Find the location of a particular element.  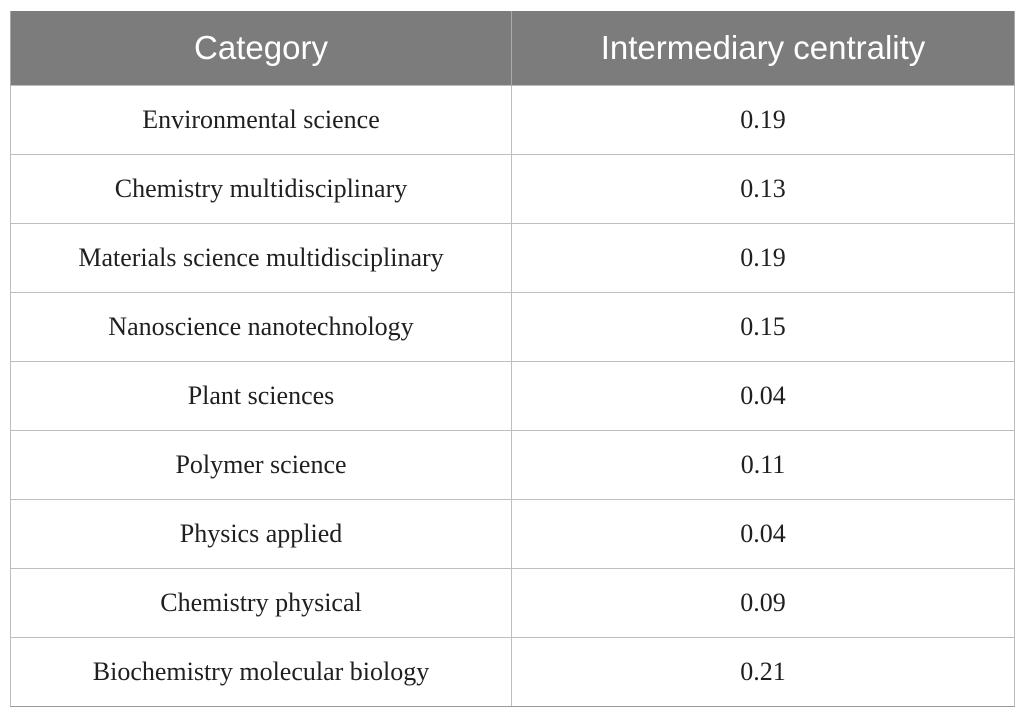

table-row: Physics applied 0.04 is located at coordinates (512, 534).